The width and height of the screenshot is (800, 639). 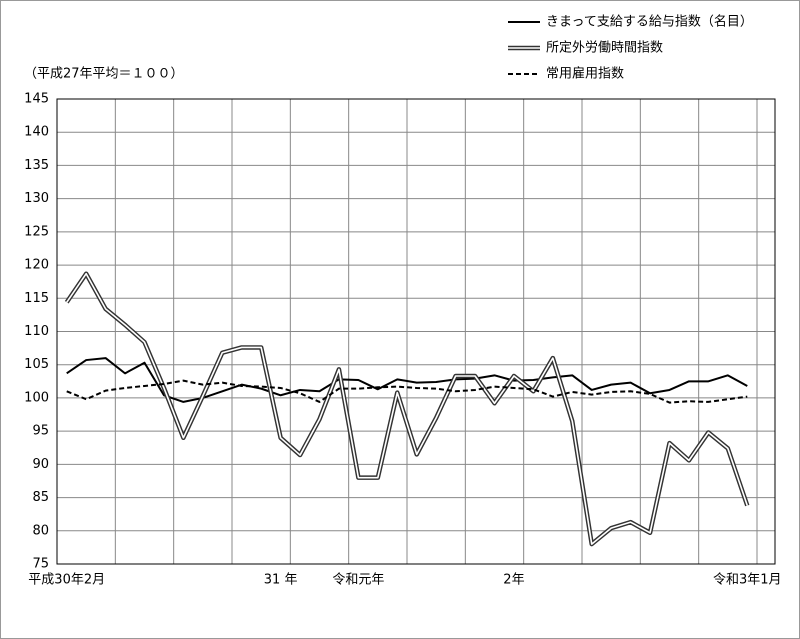 I want to click on y-tick-label: 80, so click(x=40, y=530).